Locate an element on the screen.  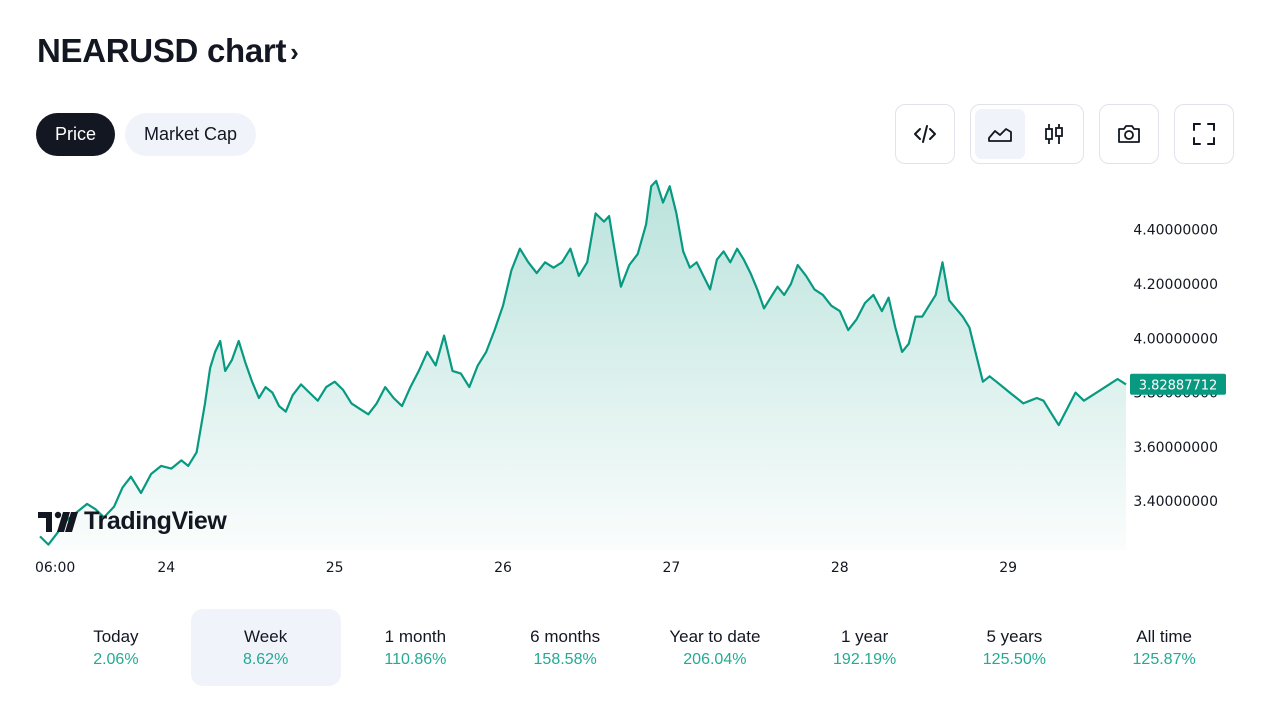
fullscreen-group is located at coordinates (1204, 134).